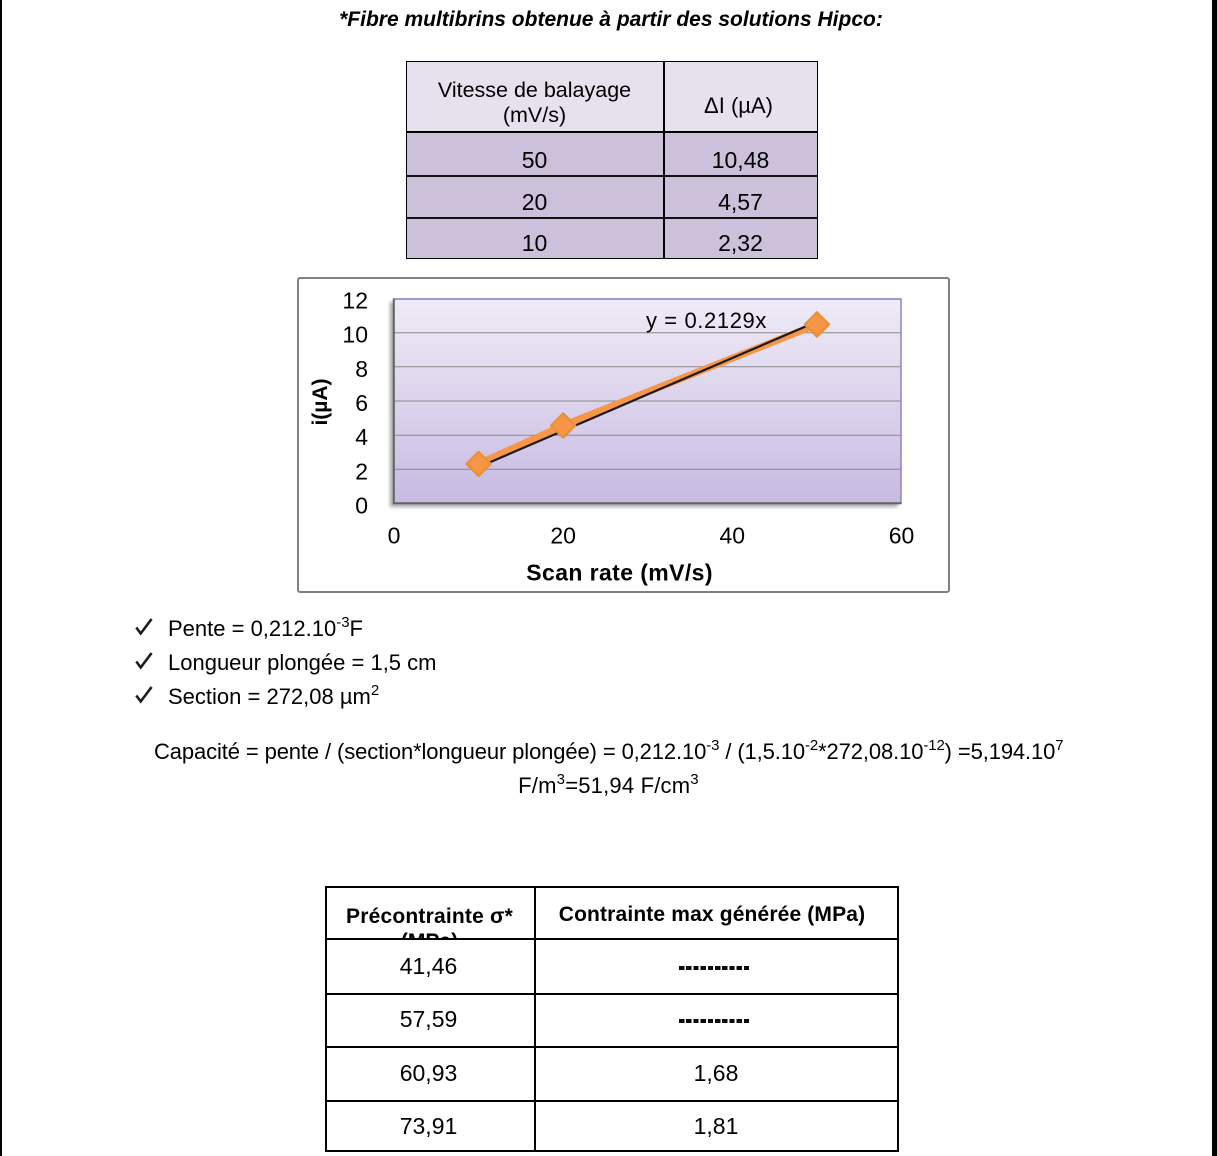 This screenshot has width=1217, height=1156. I want to click on svg-text: 6, so click(361, 403).